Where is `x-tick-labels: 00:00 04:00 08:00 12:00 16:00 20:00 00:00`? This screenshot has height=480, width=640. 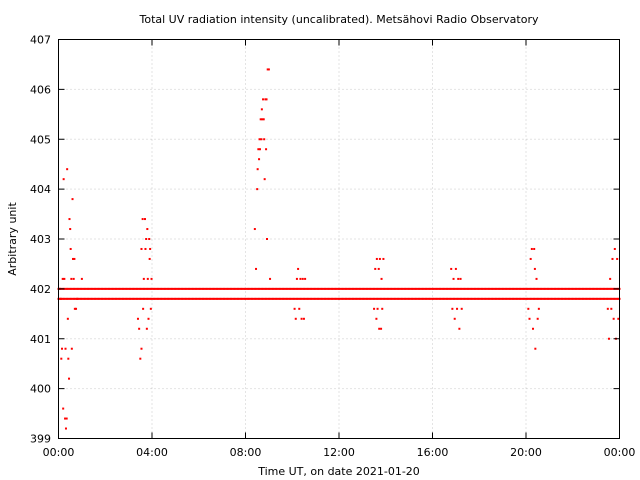 x-tick-labels: 00:00 04:00 08:00 12:00 16:00 20:00 00:00 is located at coordinates (339, 452).